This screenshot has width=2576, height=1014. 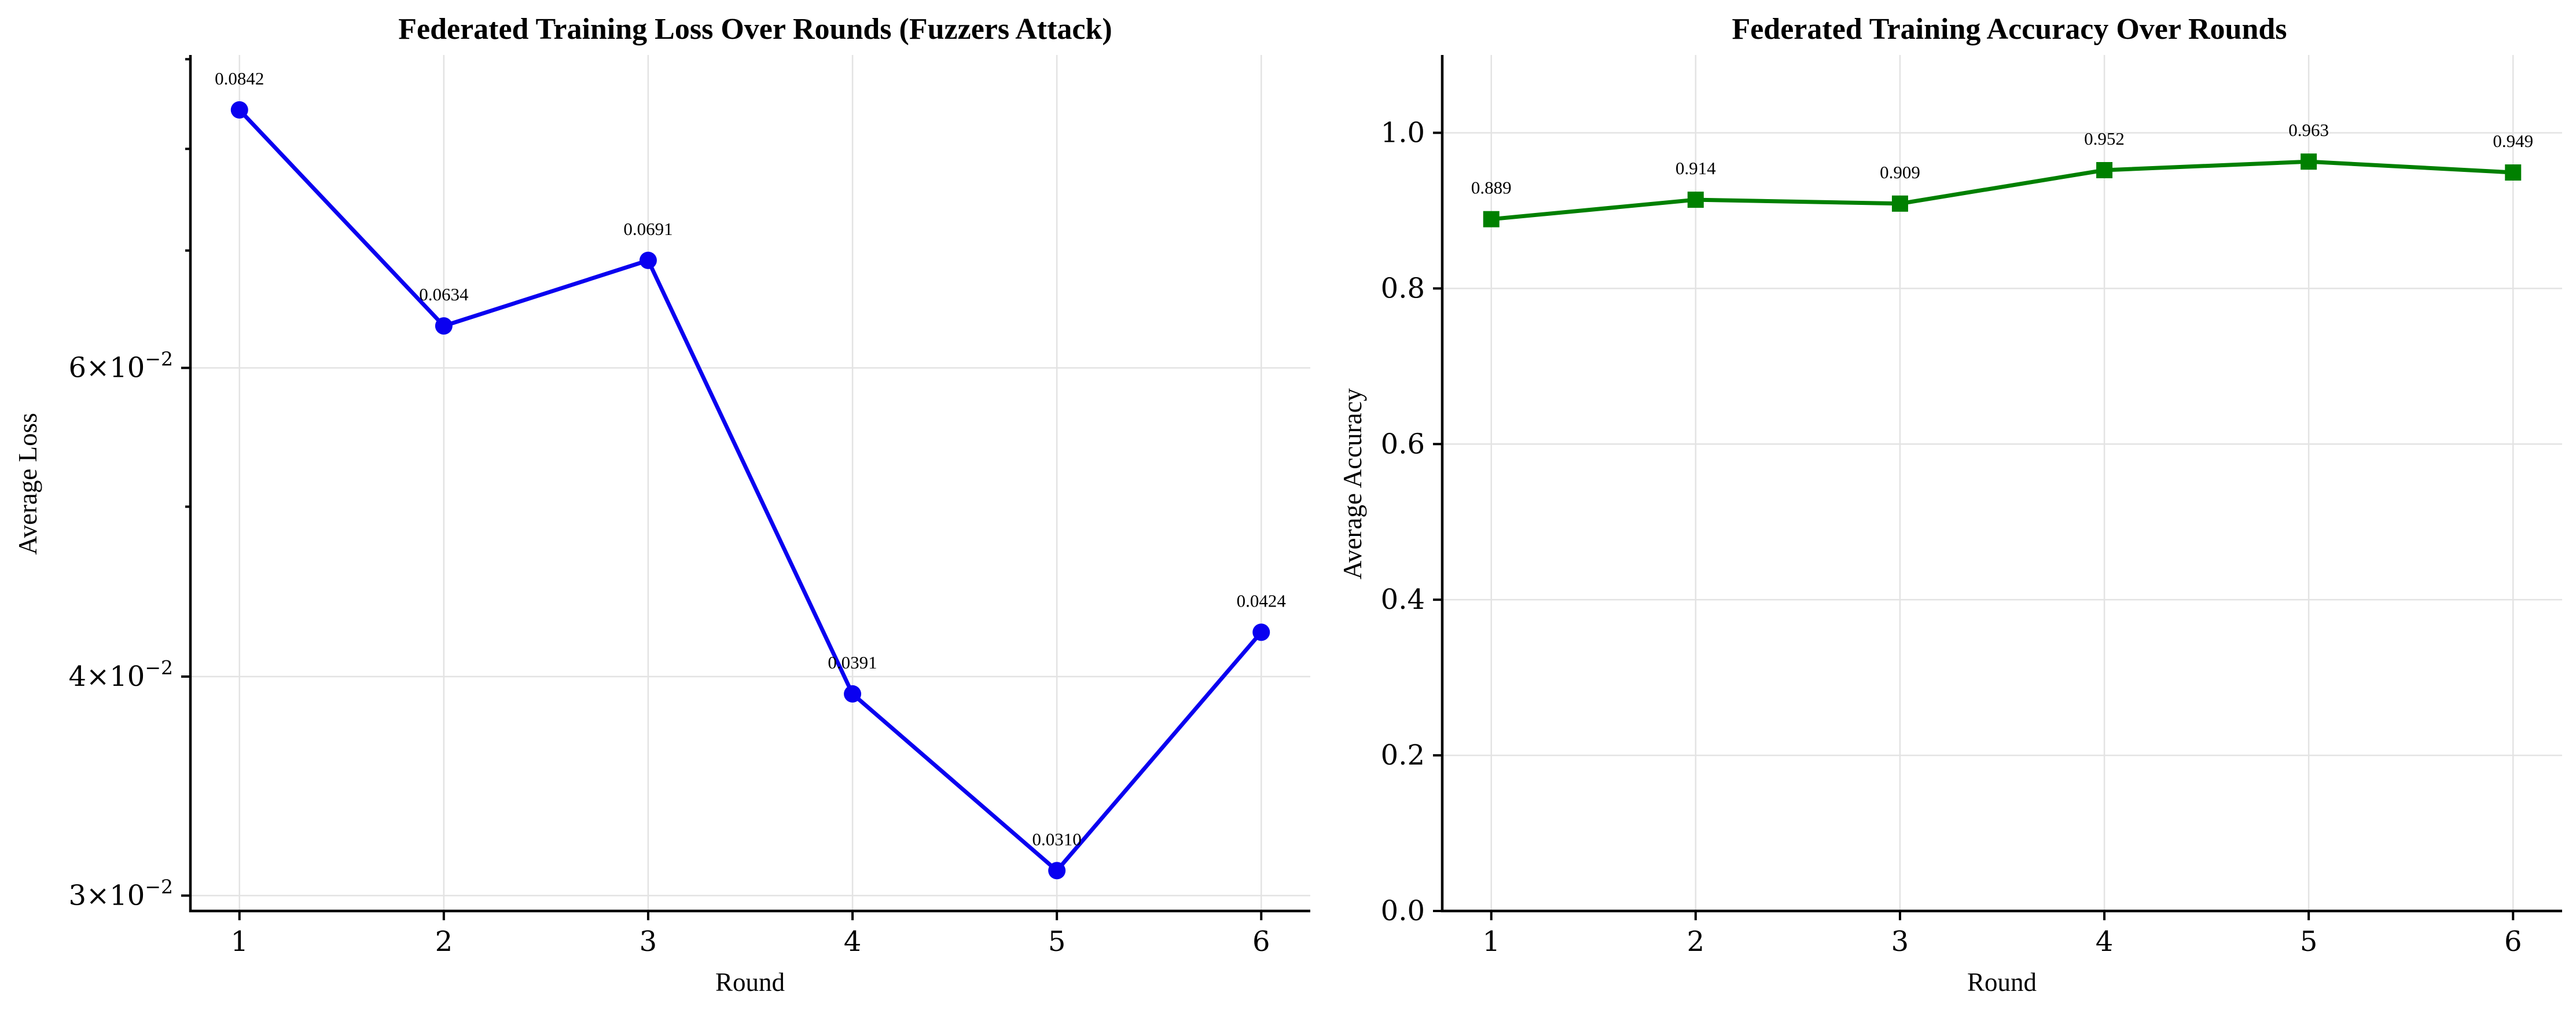 I want to click on data-label: 0.909, so click(x=1900, y=172).